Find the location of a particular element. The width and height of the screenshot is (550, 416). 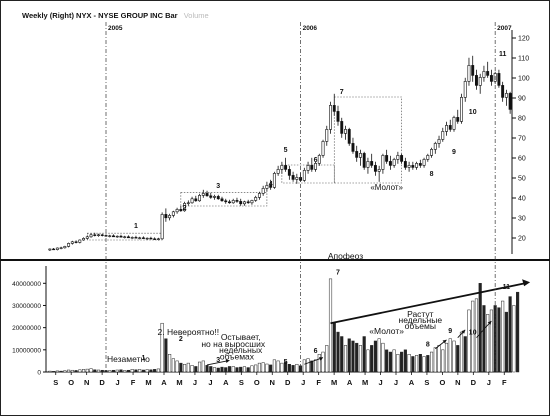

price-wave-label: 7 is located at coordinates (342, 92).